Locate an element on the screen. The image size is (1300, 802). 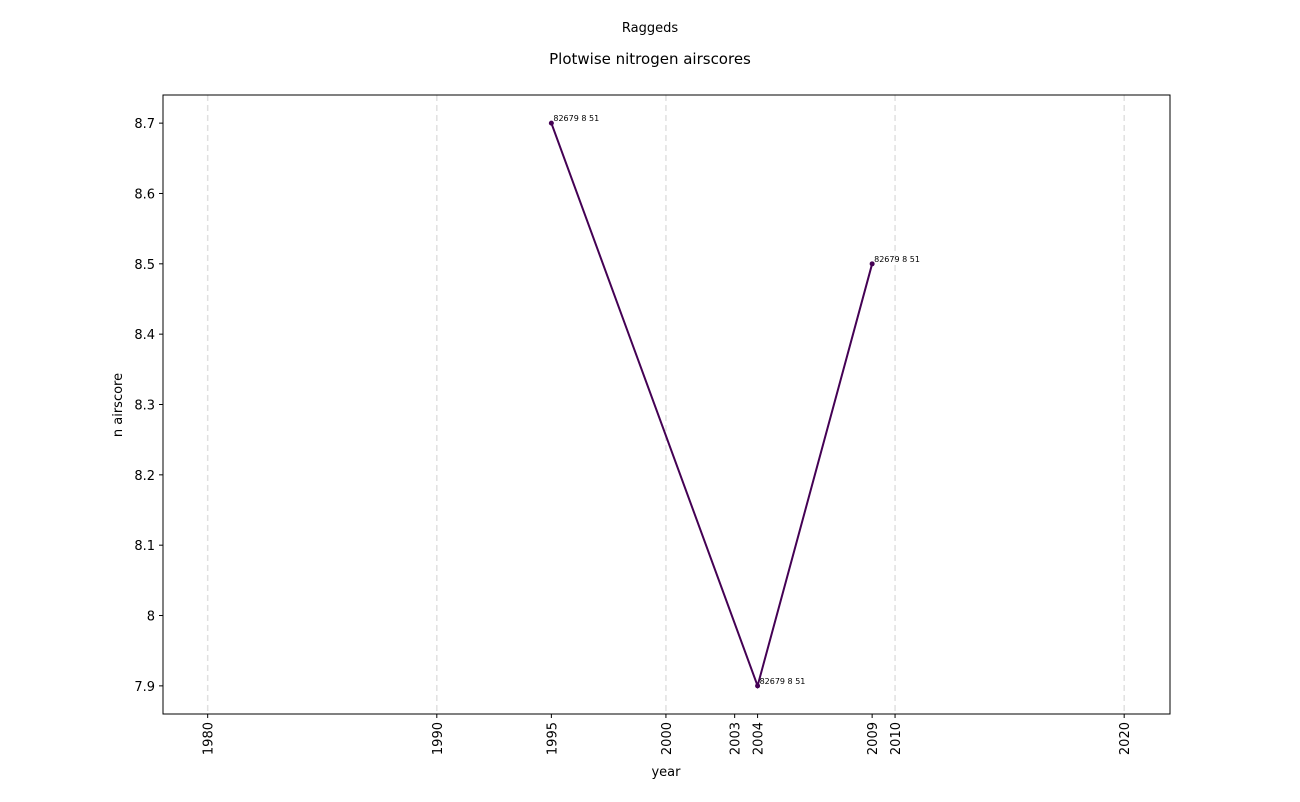
chart-title: Plotwise nitrogen airscores is located at coordinates (650, 59).